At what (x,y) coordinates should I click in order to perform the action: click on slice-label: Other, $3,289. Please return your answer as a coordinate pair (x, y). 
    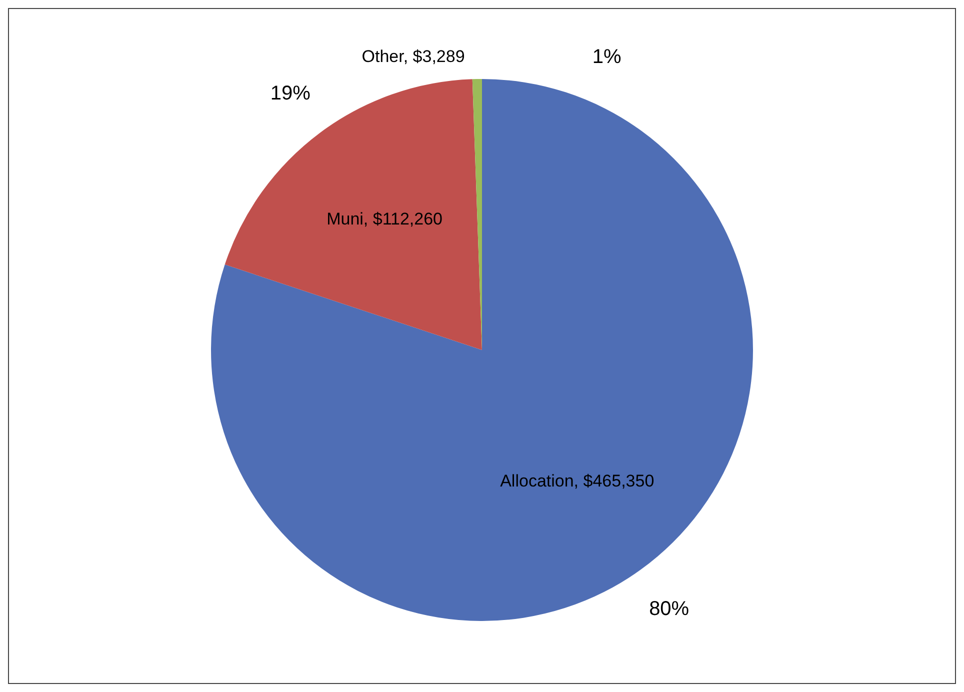
    Looking at the image, I should click on (413, 56).